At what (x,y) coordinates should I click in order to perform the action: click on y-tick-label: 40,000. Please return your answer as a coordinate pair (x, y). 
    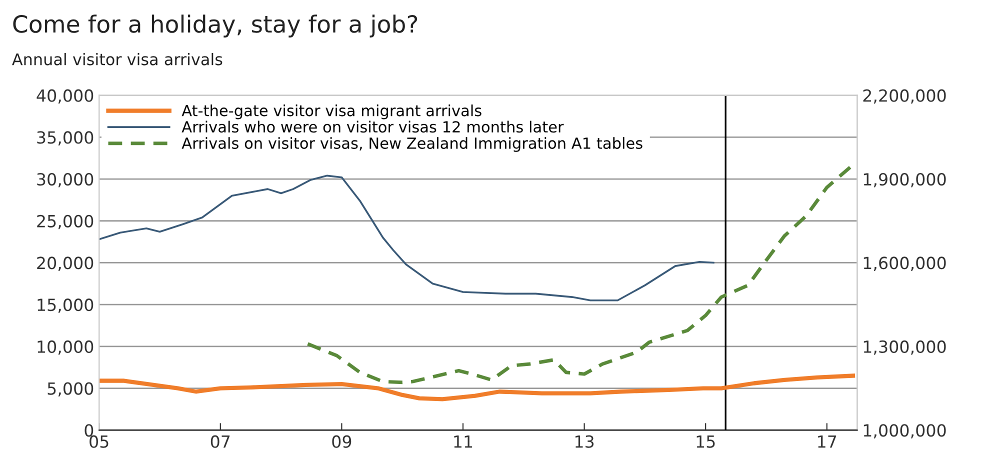
    Looking at the image, I should click on (65, 96).